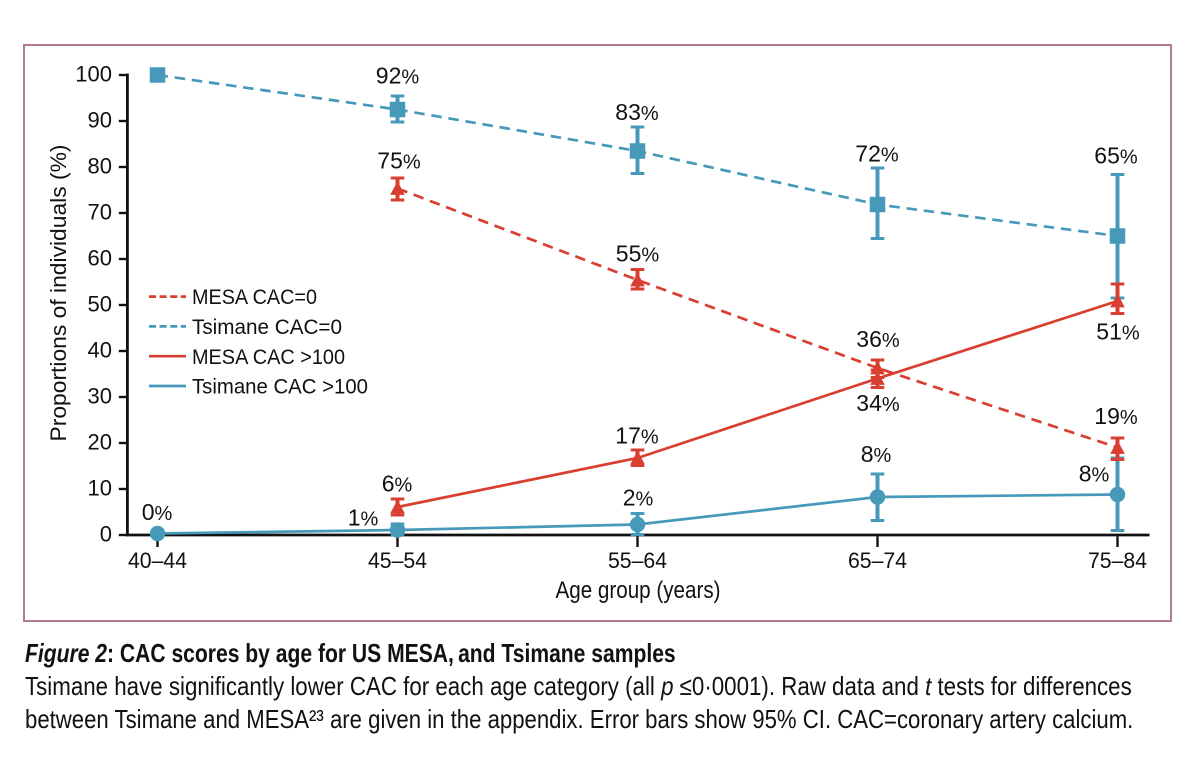 The image size is (1200, 757). Describe the element at coordinates (1116, 156) in the screenshot. I see `svg-text: 65%` at that location.